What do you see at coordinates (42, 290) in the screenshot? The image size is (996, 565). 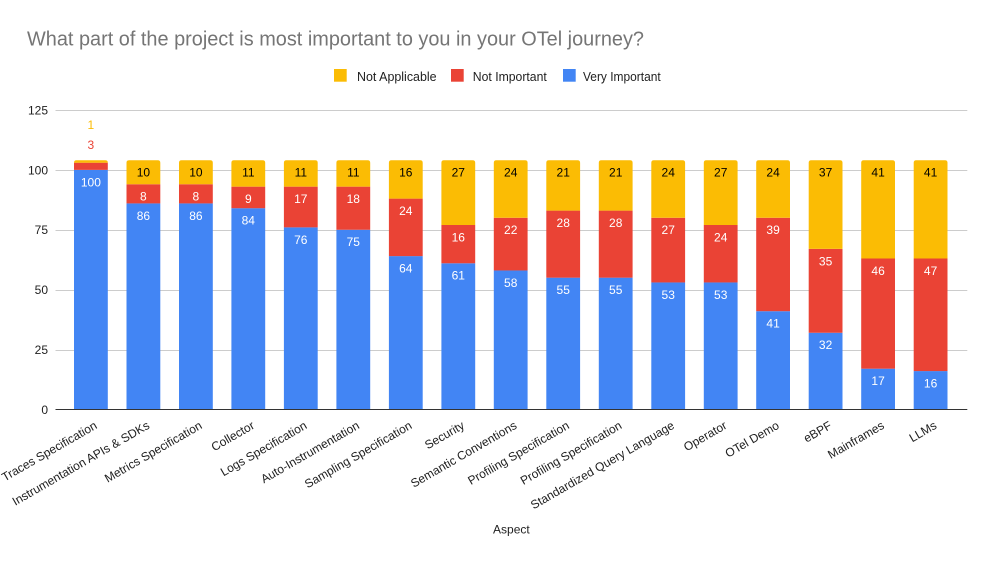 I see `svg-text: 50` at bounding box center [42, 290].